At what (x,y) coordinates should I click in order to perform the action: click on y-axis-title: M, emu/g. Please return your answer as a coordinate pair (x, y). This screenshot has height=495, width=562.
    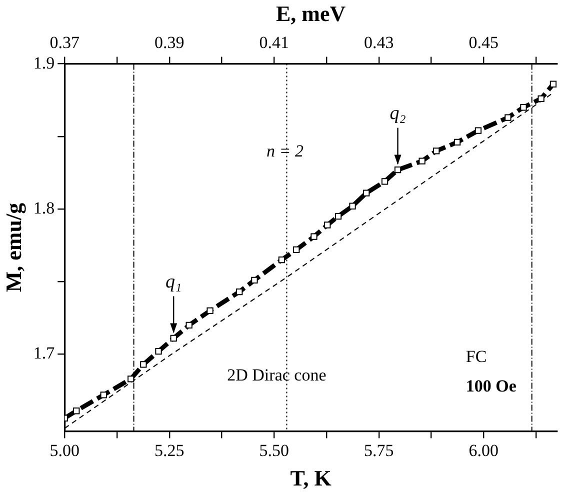
    Looking at the image, I should click on (13, 247).